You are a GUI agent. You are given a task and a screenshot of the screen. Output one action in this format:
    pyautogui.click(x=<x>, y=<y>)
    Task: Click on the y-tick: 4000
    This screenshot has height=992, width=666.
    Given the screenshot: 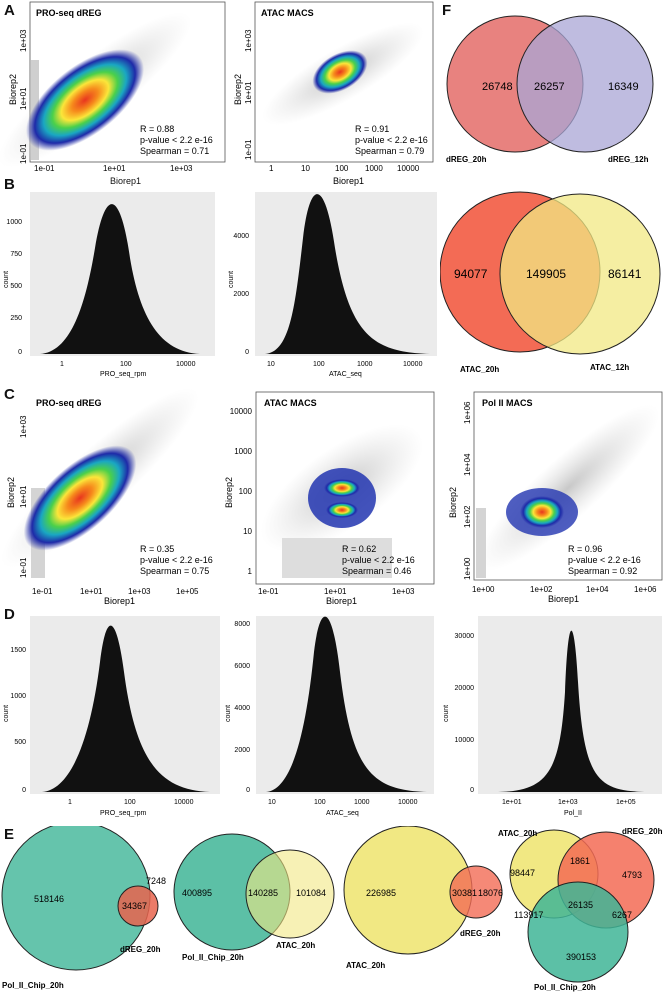 What is the action you would take?
    pyautogui.click(x=242, y=708)
    